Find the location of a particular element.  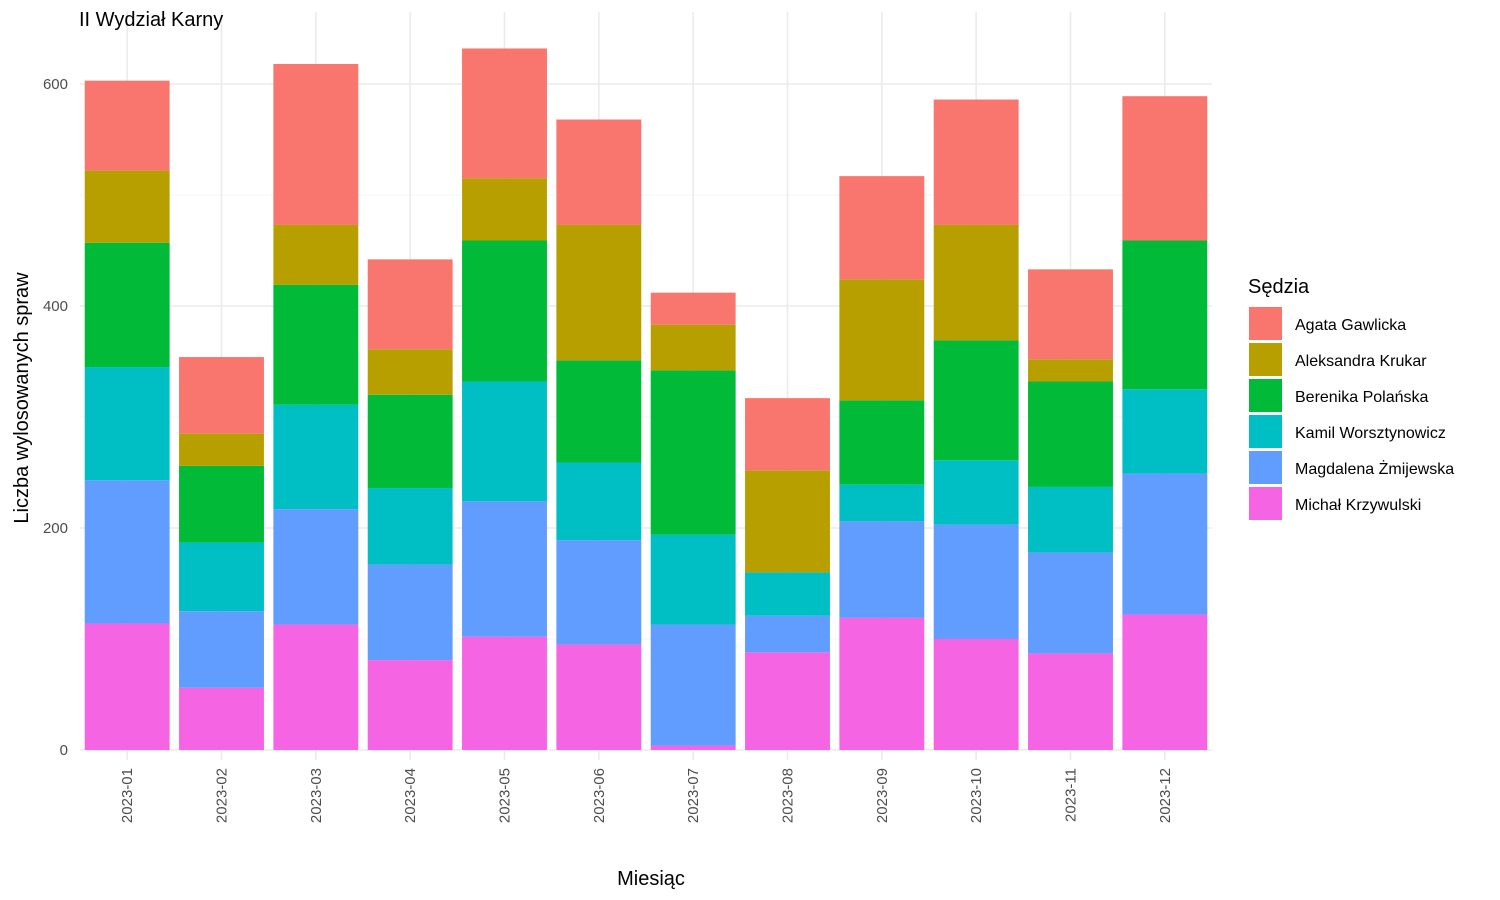

x-tick-label: 2023-10 is located at coordinates (976, 795).